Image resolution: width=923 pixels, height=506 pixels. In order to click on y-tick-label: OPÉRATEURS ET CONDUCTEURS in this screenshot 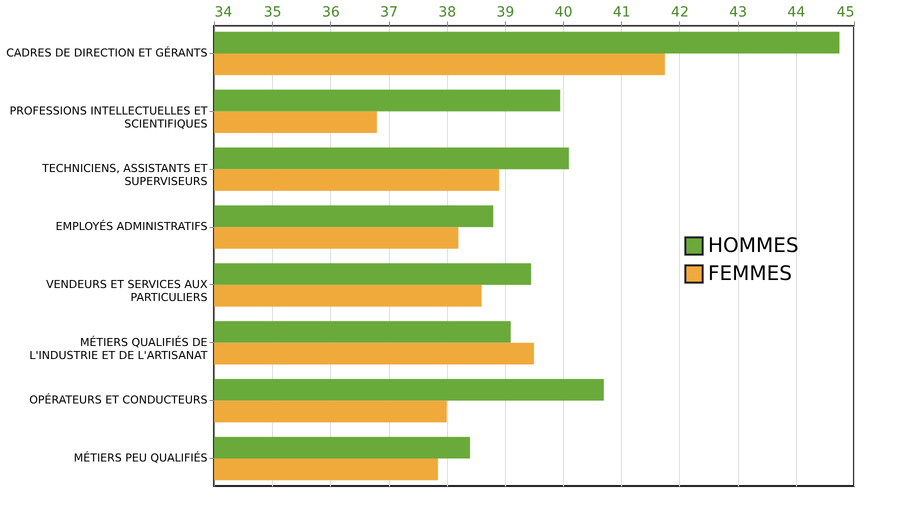, I will do `click(118, 399)`.